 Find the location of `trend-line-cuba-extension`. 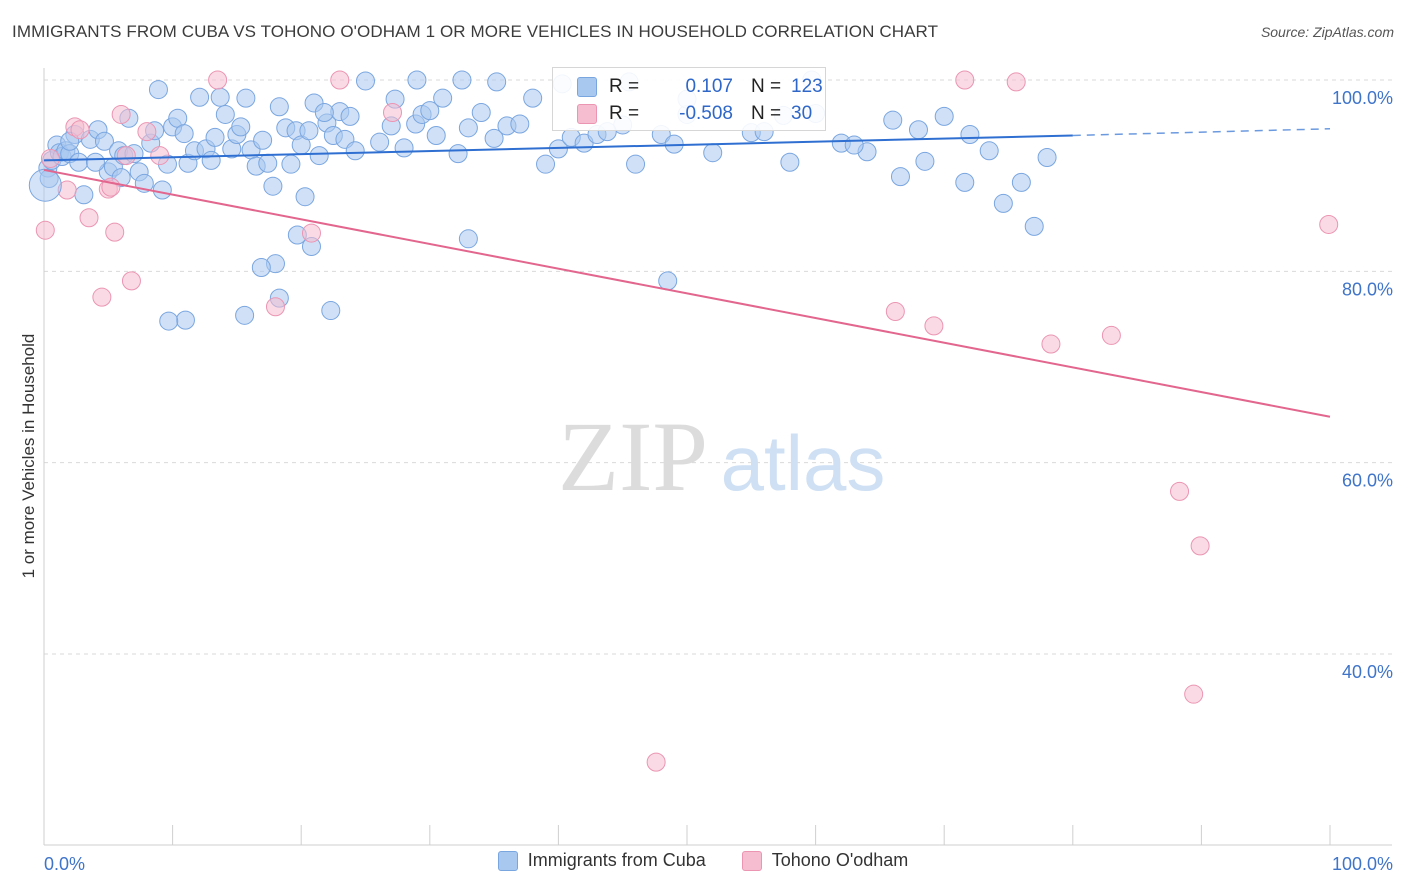

trend-line-cuba-extension is located at coordinates (1201, 132).